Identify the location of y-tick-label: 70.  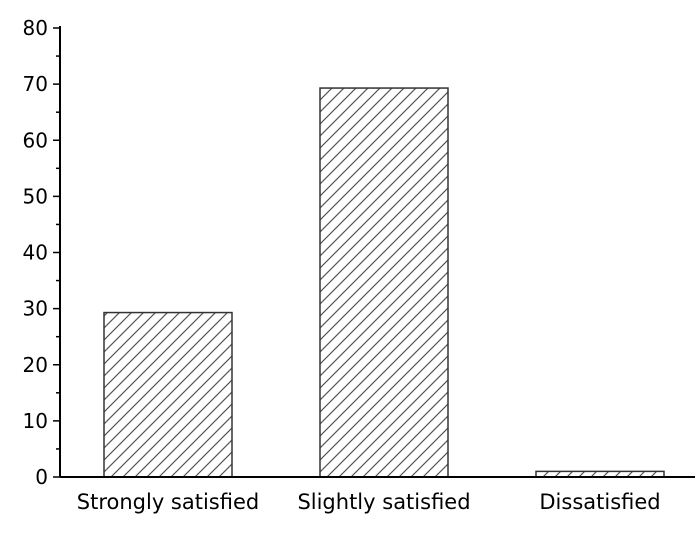
(35, 84).